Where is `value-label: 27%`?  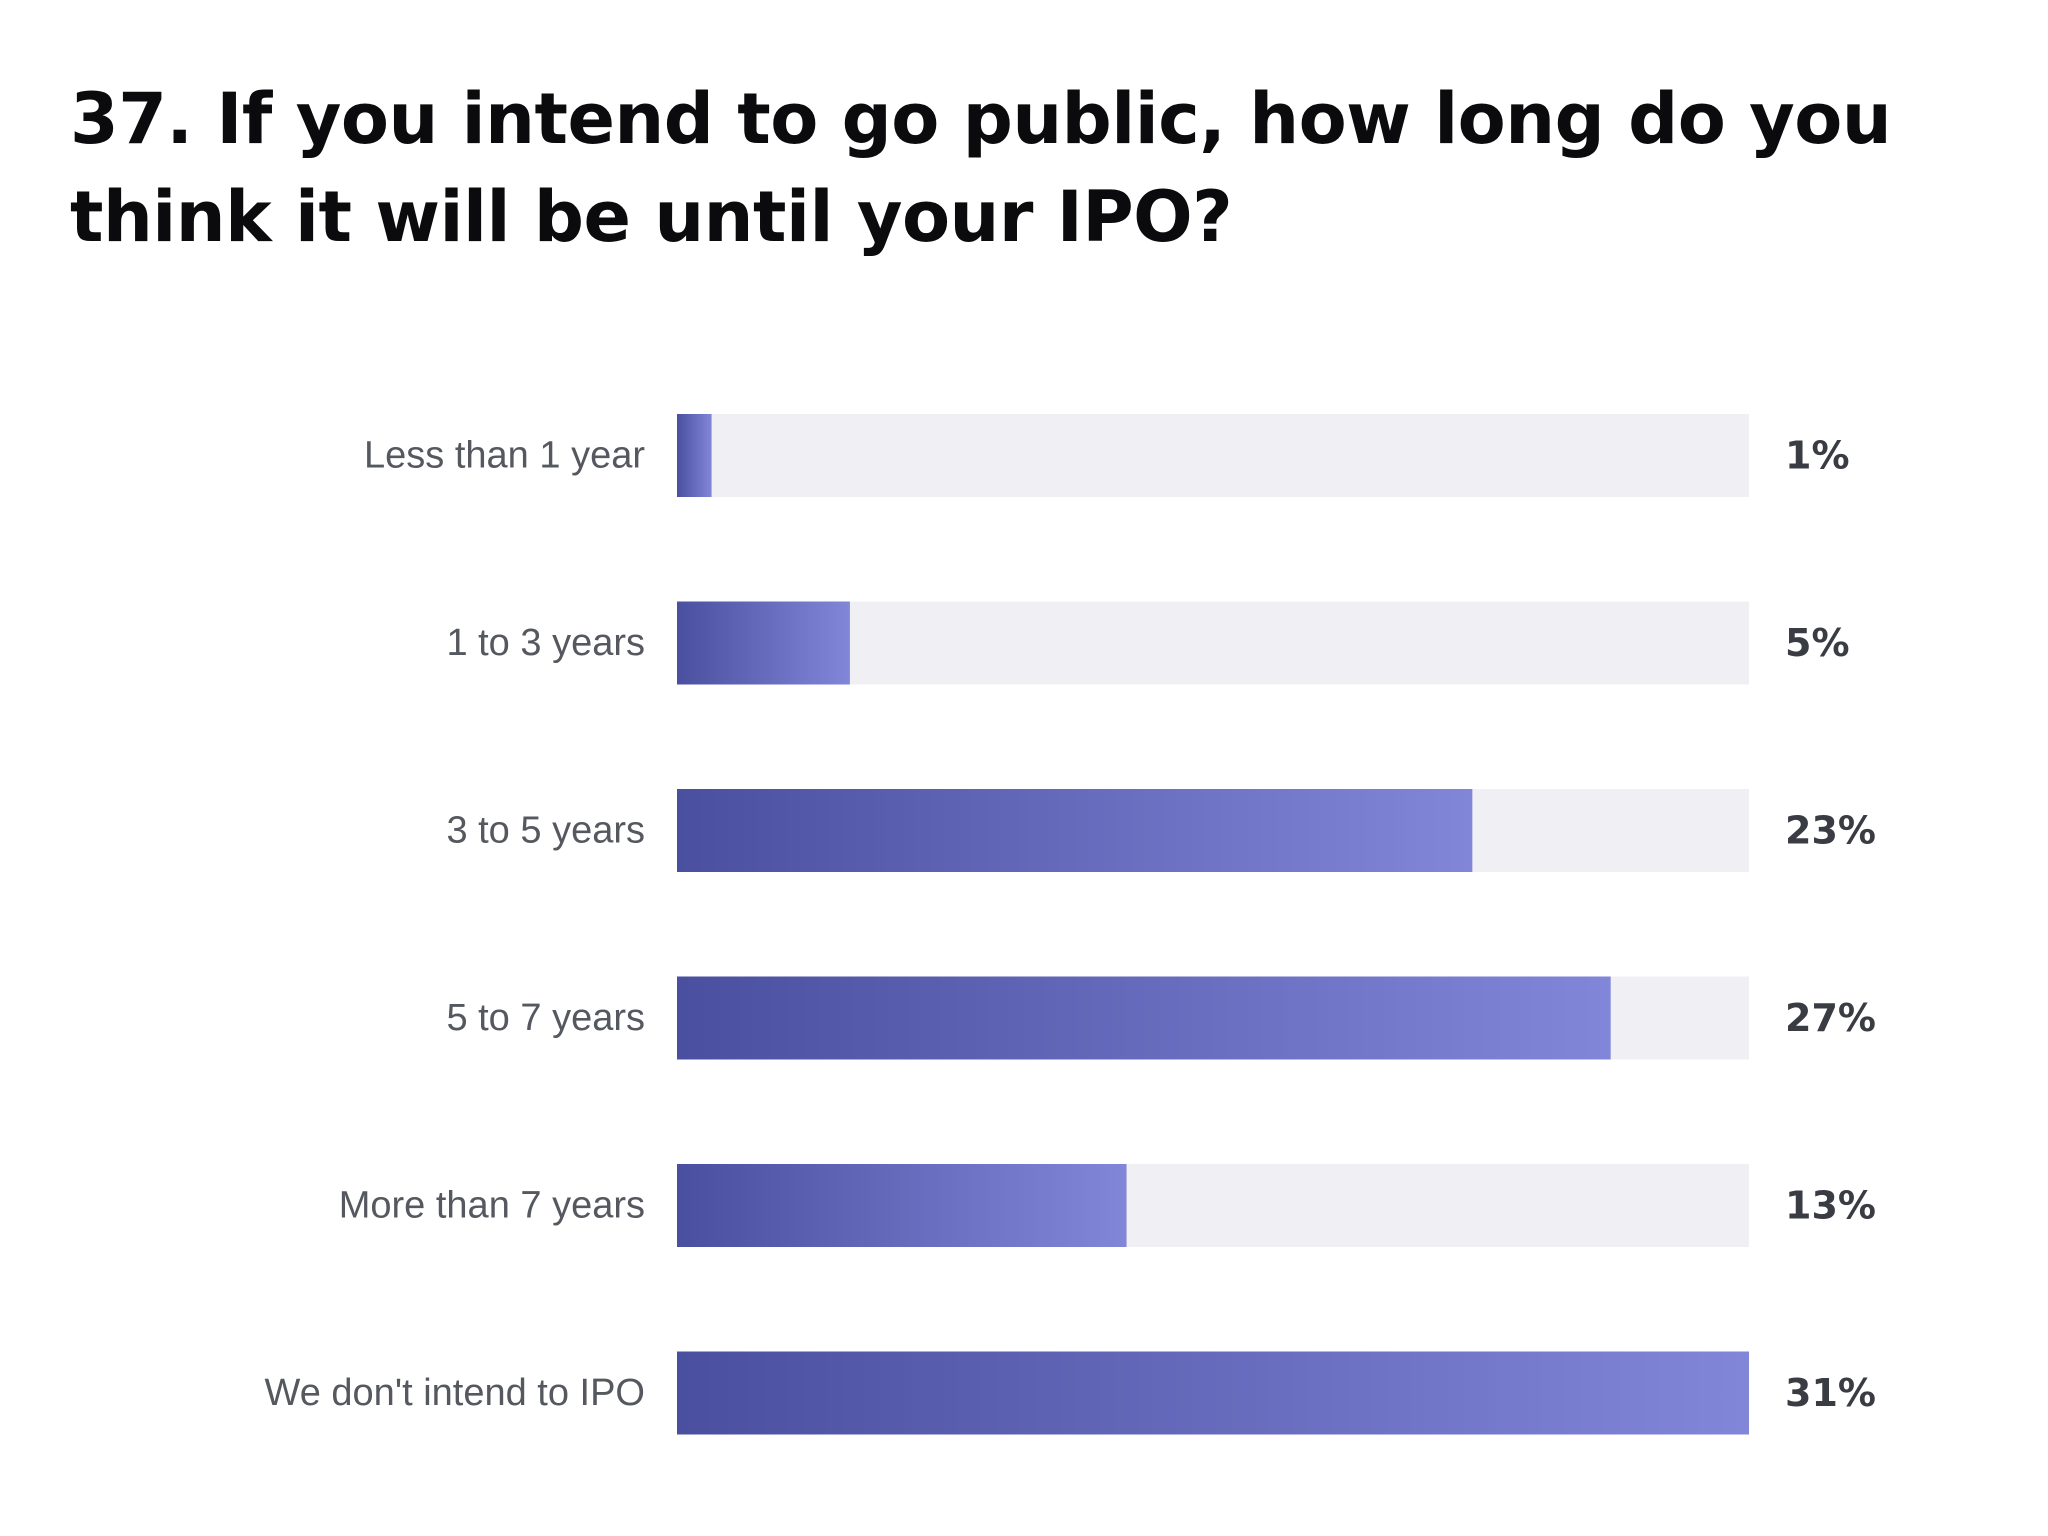 value-label: 27% is located at coordinates (1830, 1018).